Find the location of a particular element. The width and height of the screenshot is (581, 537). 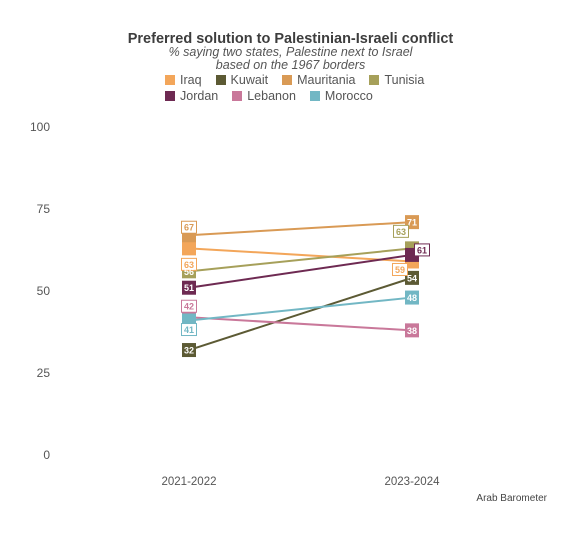

series-line-tunisia is located at coordinates (300, 260).